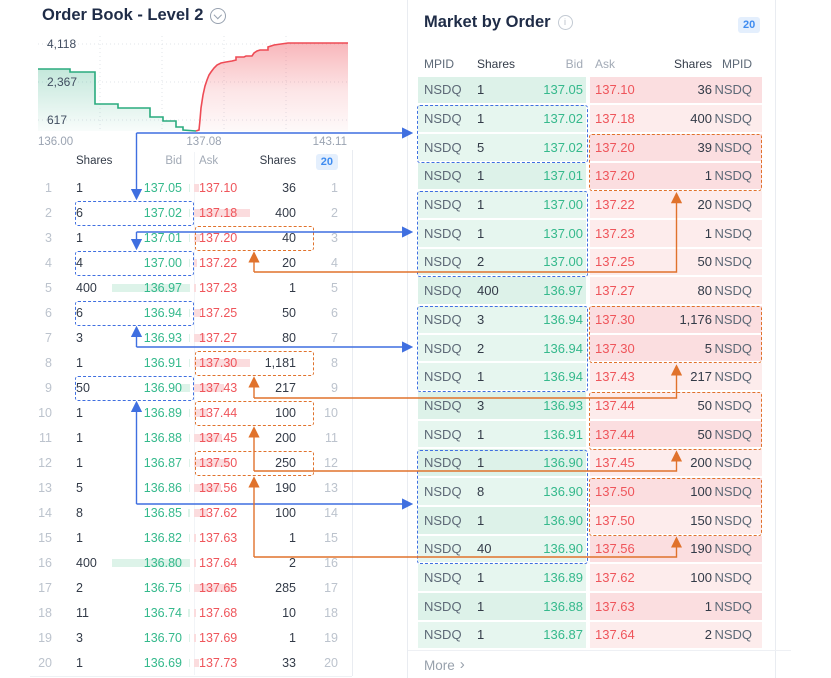 The image size is (831, 678). Describe the element at coordinates (676, 205) in the screenshot. I see `ask-order-cells: 137.22 20 NSDQ` at that location.